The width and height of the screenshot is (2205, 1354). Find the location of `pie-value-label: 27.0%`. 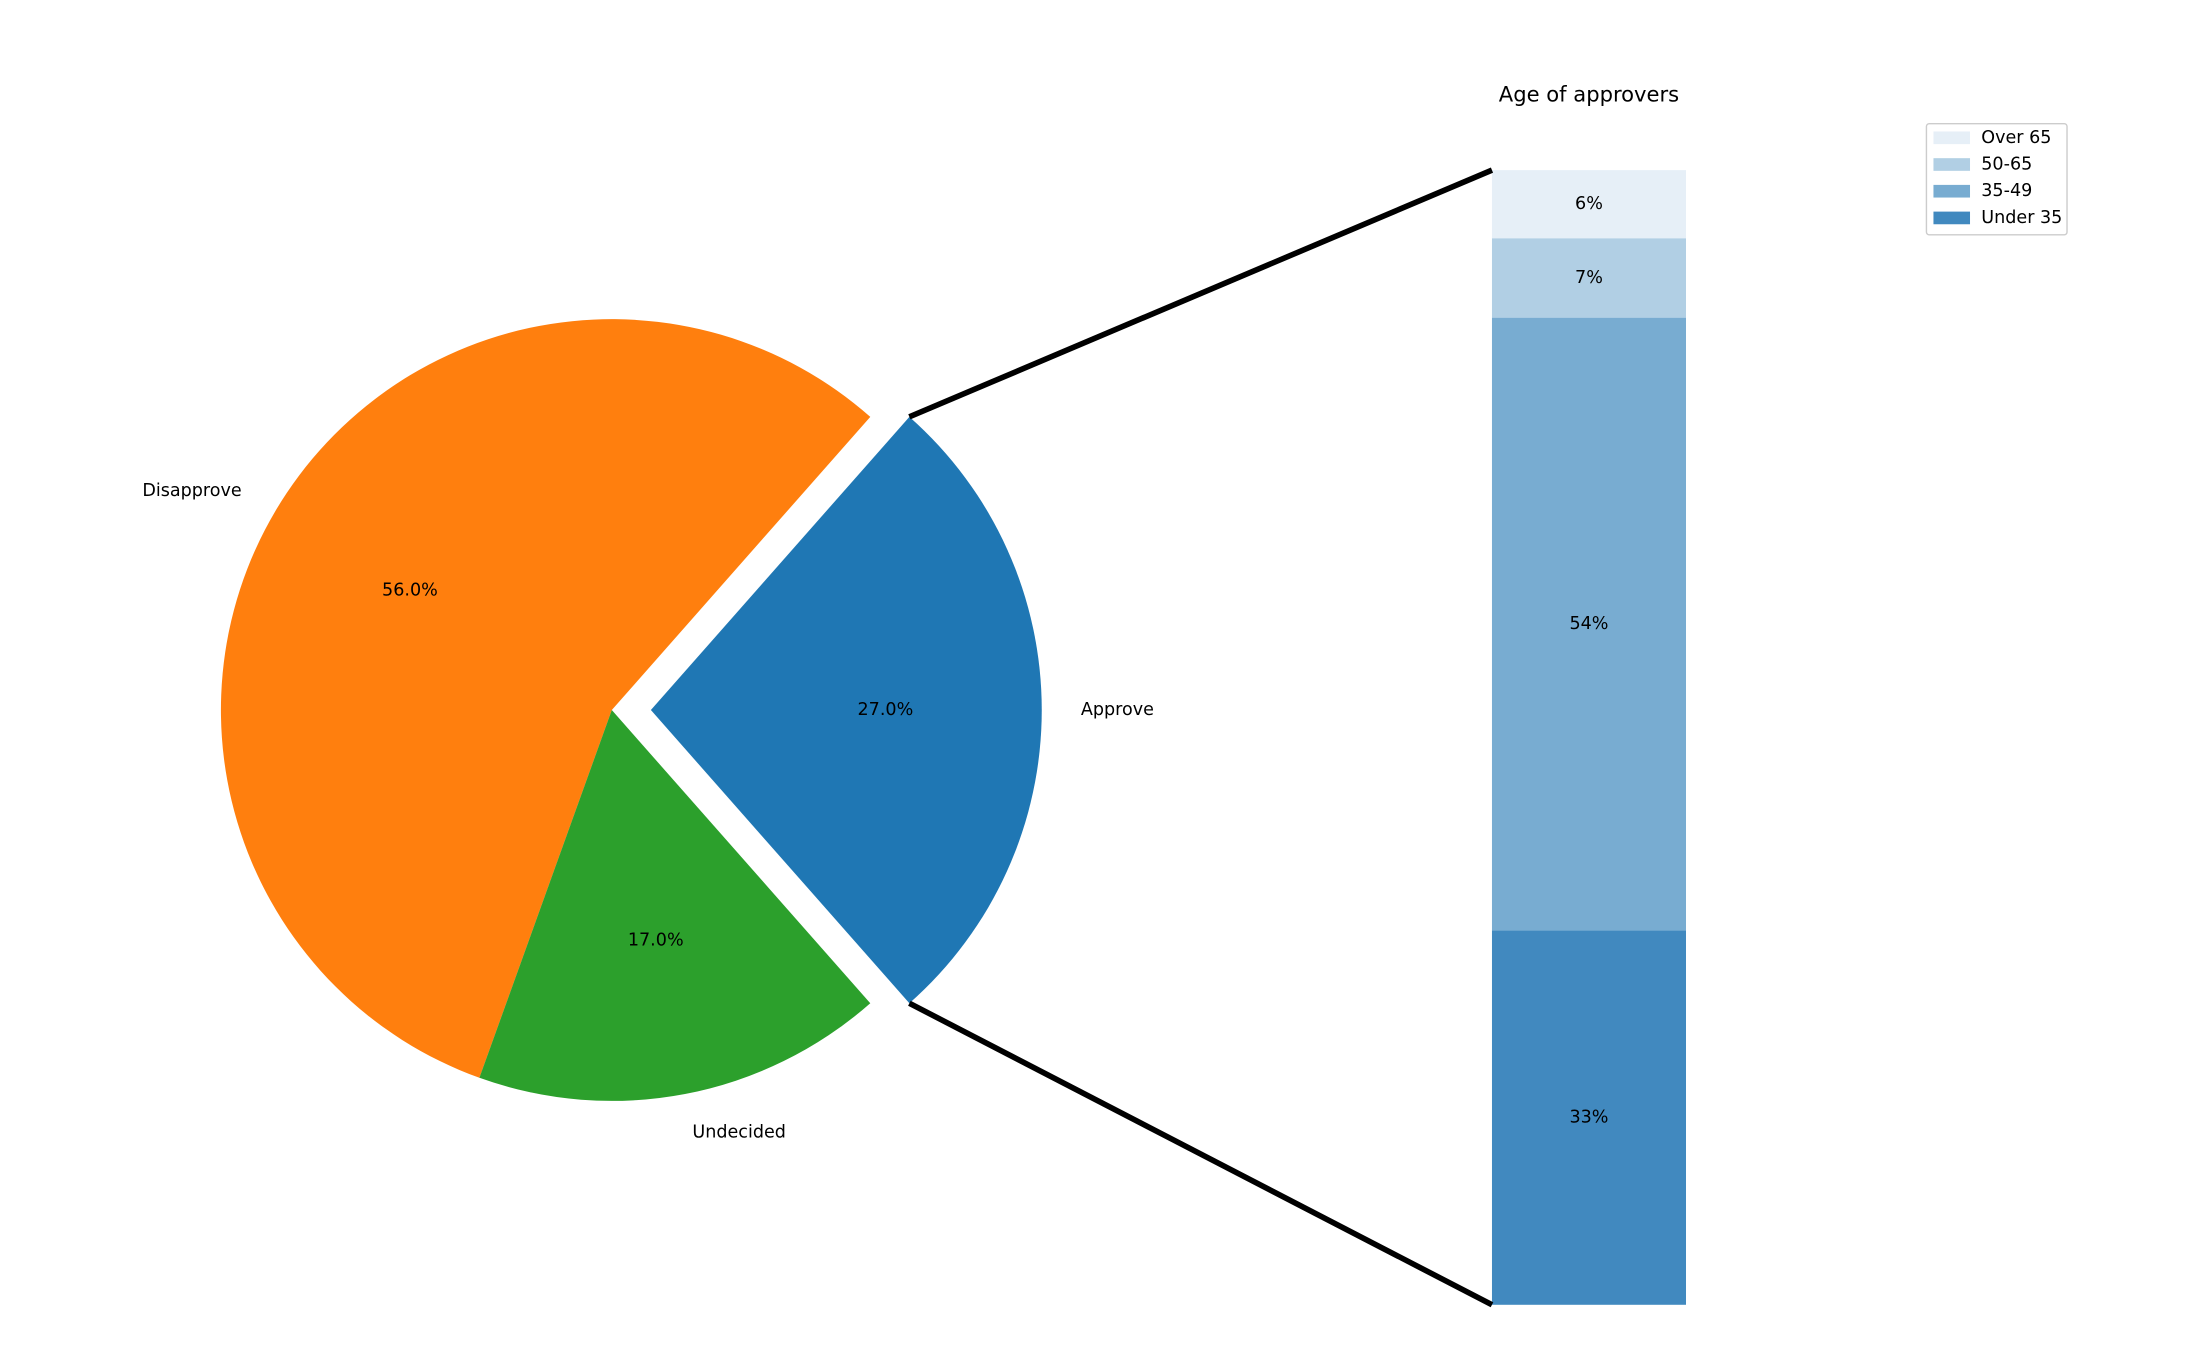

pie-value-label: 27.0% is located at coordinates (886, 710).